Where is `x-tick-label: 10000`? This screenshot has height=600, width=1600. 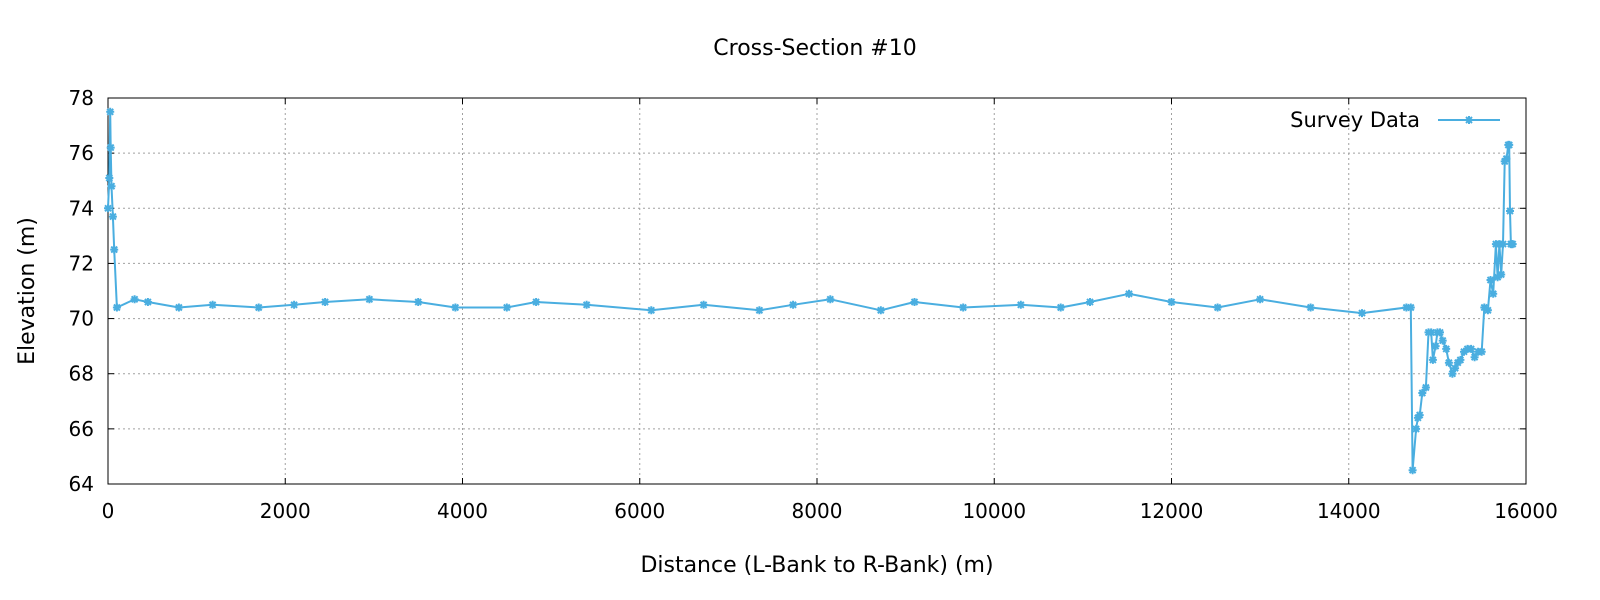
x-tick-label: 10000 is located at coordinates (994, 511).